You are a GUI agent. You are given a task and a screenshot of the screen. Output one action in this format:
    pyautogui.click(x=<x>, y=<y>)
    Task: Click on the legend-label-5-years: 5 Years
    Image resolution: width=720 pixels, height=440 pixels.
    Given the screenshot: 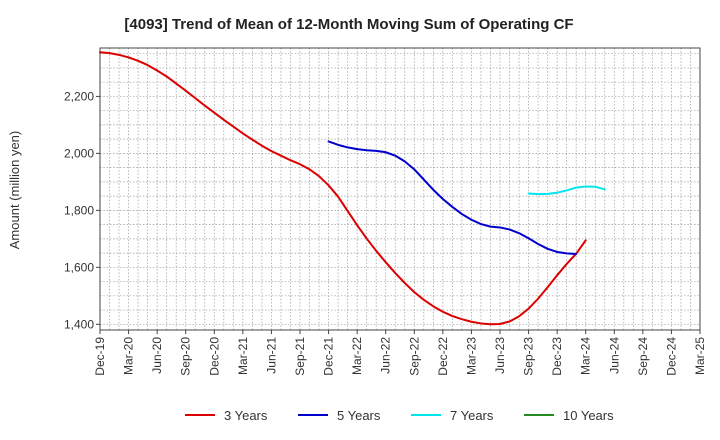 What is the action you would take?
    pyautogui.click(x=359, y=415)
    